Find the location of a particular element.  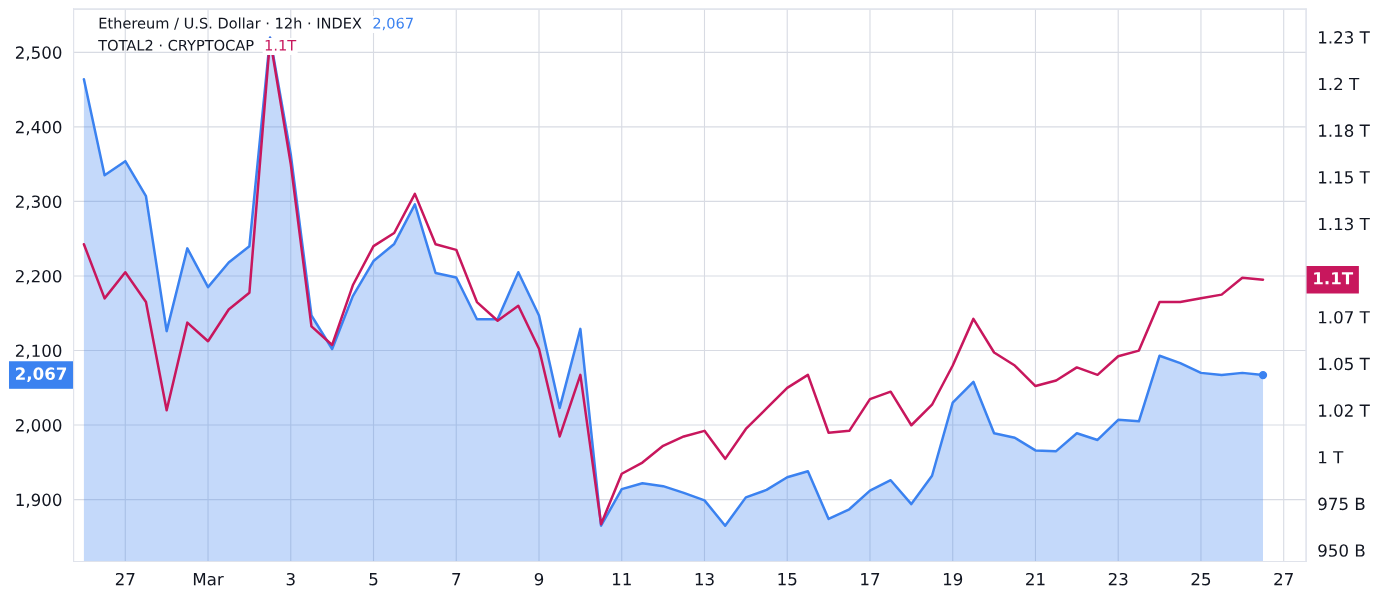

x-tick-label: 19 is located at coordinates (953, 579).